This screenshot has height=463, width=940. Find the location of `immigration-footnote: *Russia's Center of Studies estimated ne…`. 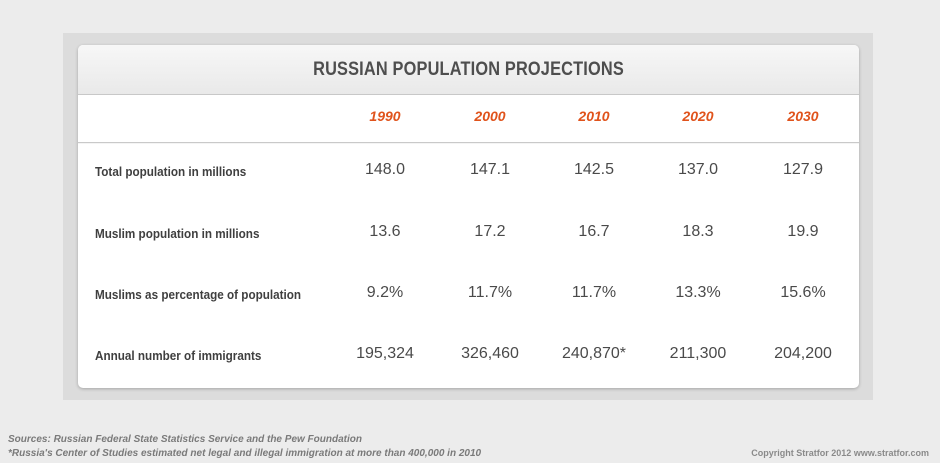

immigration-footnote: *Russia's Center of Studies estimated ne… is located at coordinates (245, 453).